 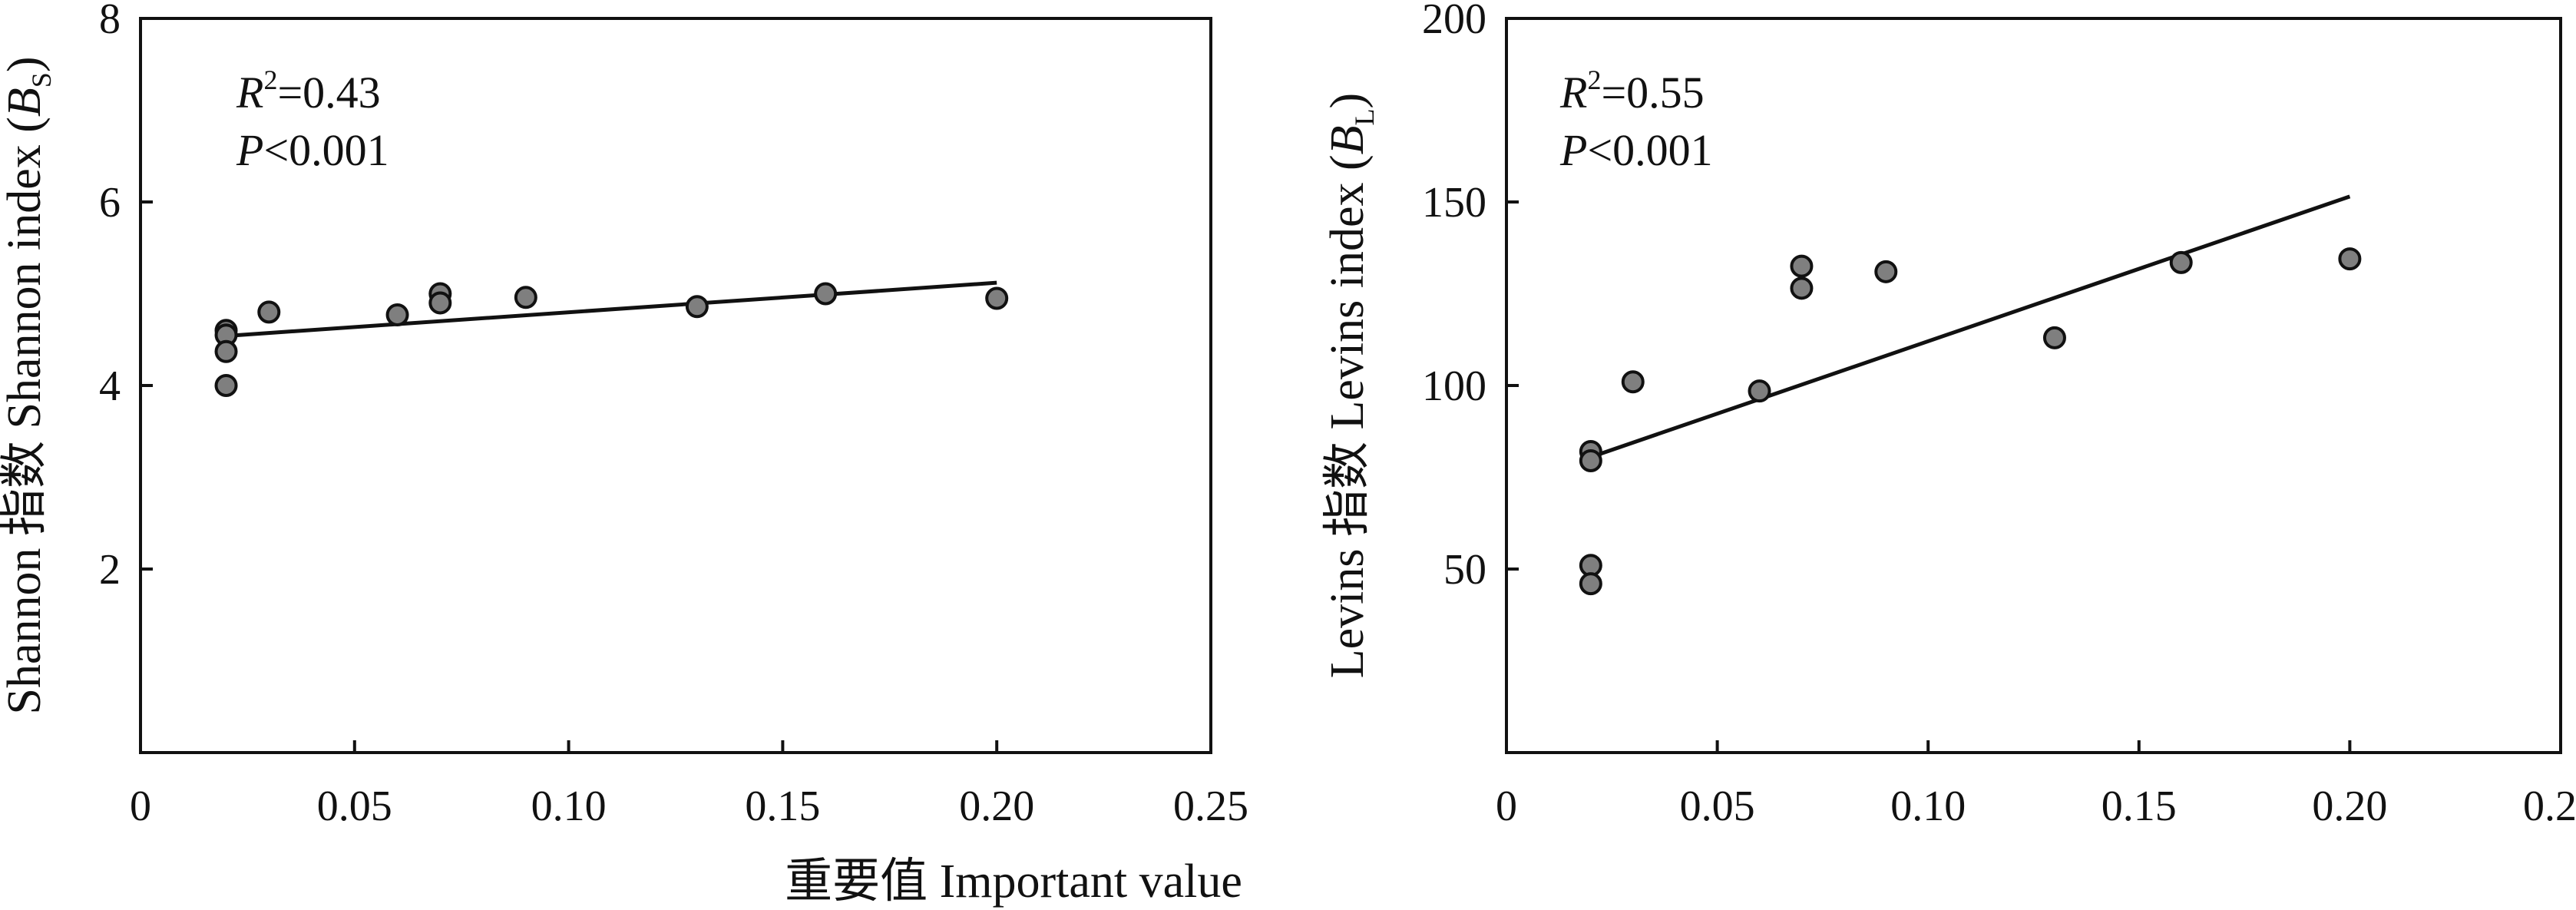 What do you see at coordinates (1347, 416) in the screenshot?
I see `y-axis-label-text: Levins 指数 Levins index (` at bounding box center [1347, 416].